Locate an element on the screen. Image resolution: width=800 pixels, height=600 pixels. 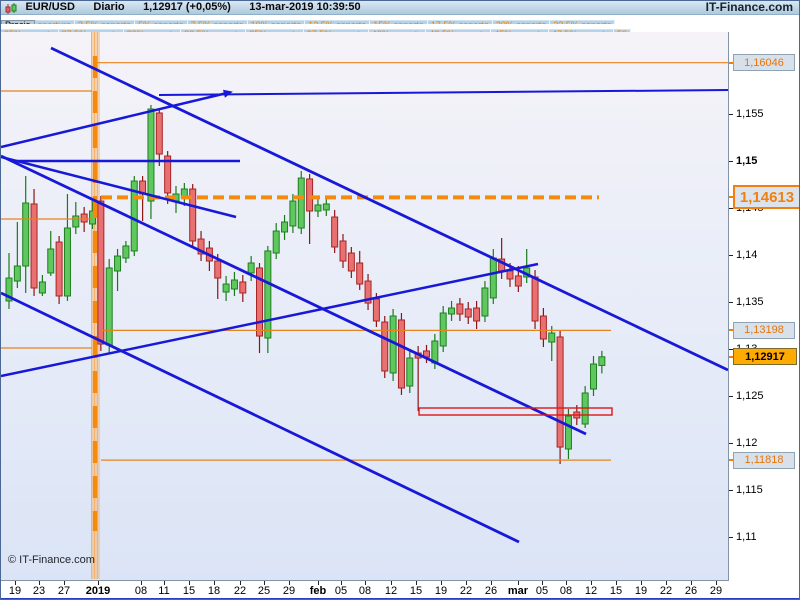
support-level-button: 40% soporte is located at coordinates (397, 30).